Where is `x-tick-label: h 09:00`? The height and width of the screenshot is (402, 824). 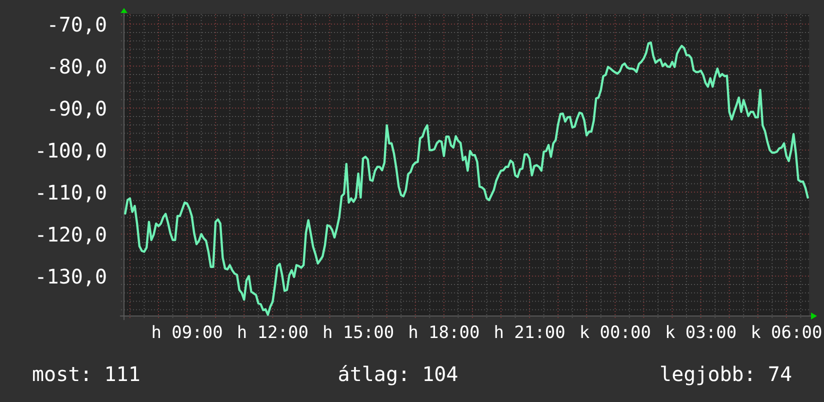
x-tick-label: h 09:00 is located at coordinates (187, 333).